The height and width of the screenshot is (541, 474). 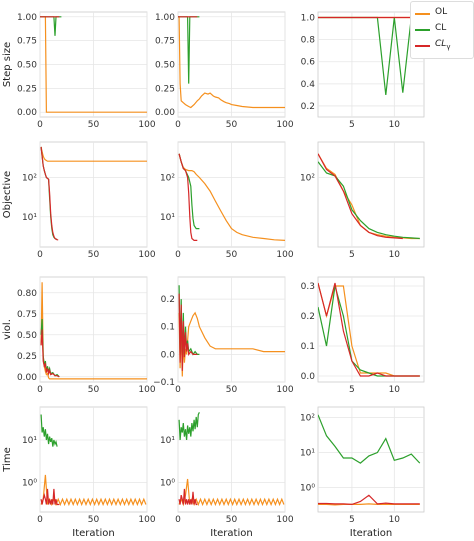 I want to click on legend-swatch-ol, so click(x=422, y=14).